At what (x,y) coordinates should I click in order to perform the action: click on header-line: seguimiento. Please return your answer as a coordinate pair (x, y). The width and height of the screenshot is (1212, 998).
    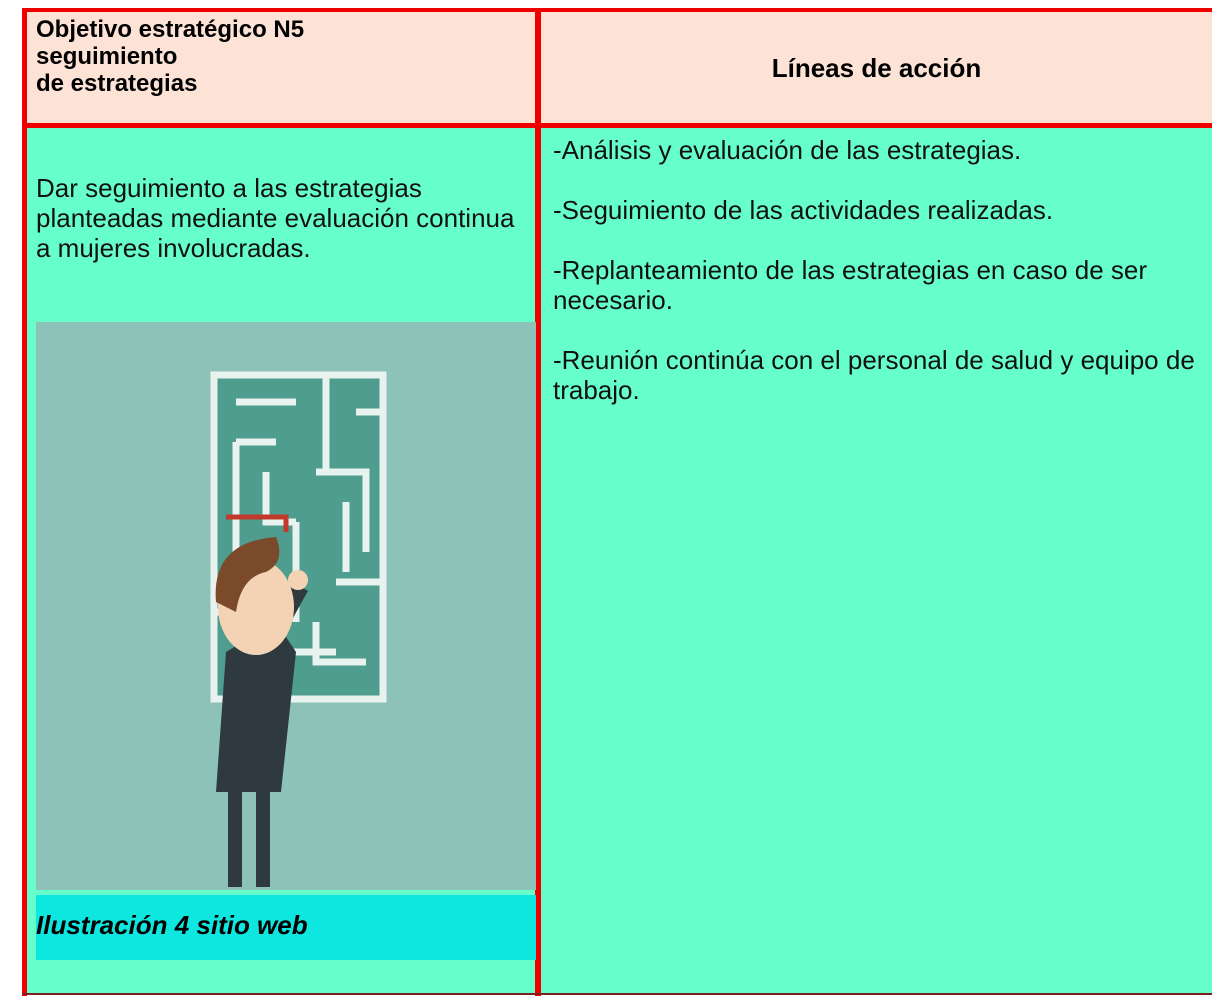
    Looking at the image, I should click on (107, 56).